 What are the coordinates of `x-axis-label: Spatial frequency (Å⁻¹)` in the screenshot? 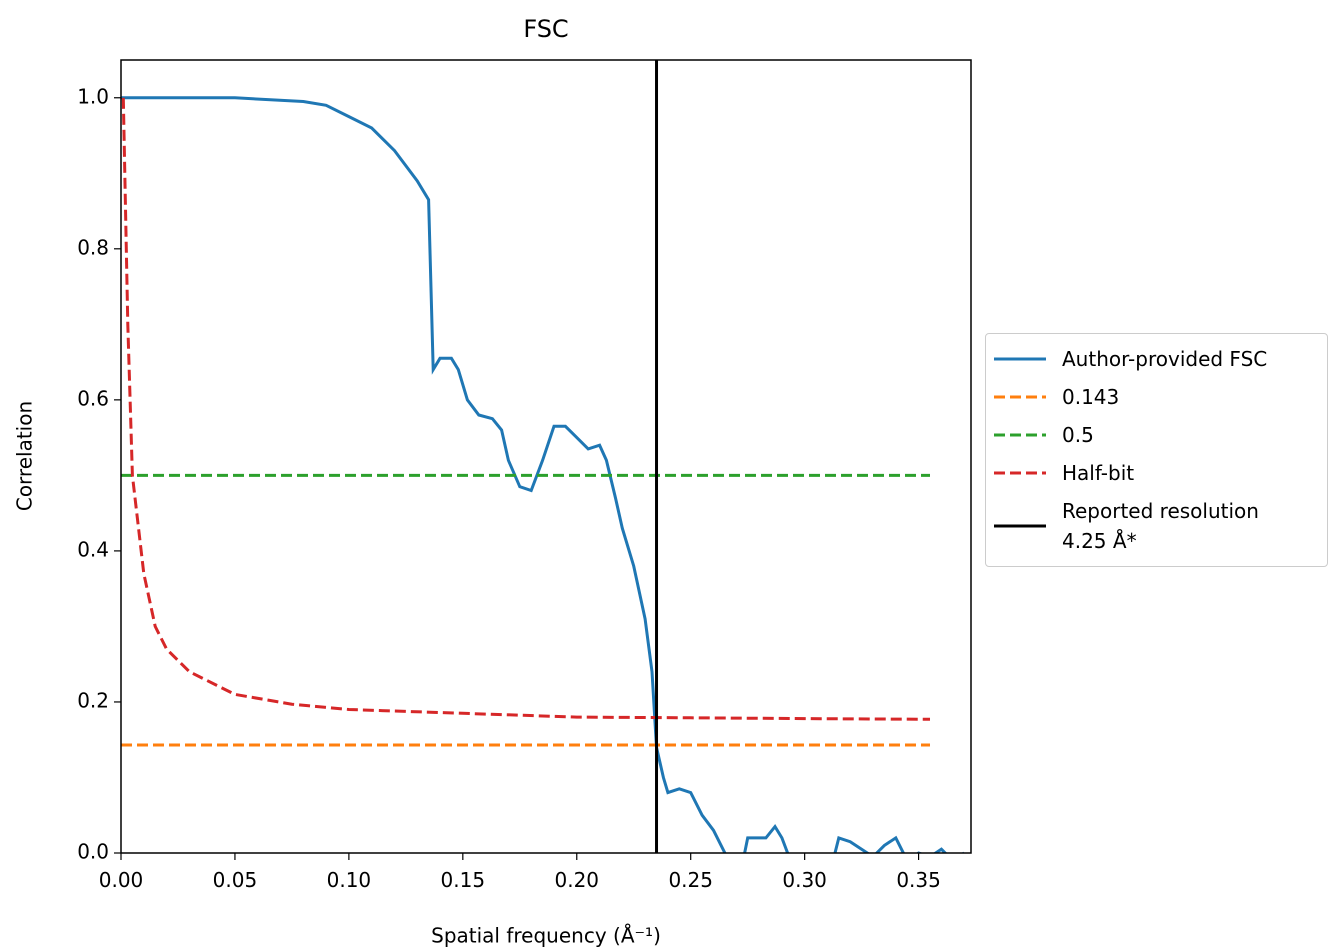 It's located at (546, 936).